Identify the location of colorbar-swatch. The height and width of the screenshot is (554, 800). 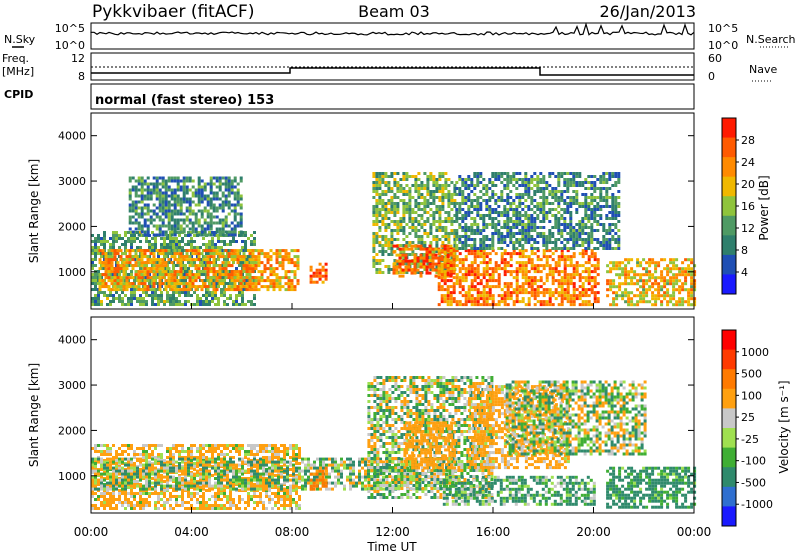
(729, 245).